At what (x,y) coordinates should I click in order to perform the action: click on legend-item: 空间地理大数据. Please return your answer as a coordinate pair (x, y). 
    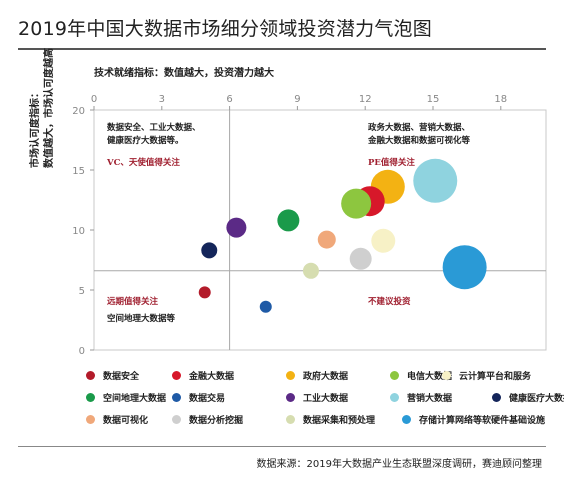
    Looking at the image, I should click on (126, 397).